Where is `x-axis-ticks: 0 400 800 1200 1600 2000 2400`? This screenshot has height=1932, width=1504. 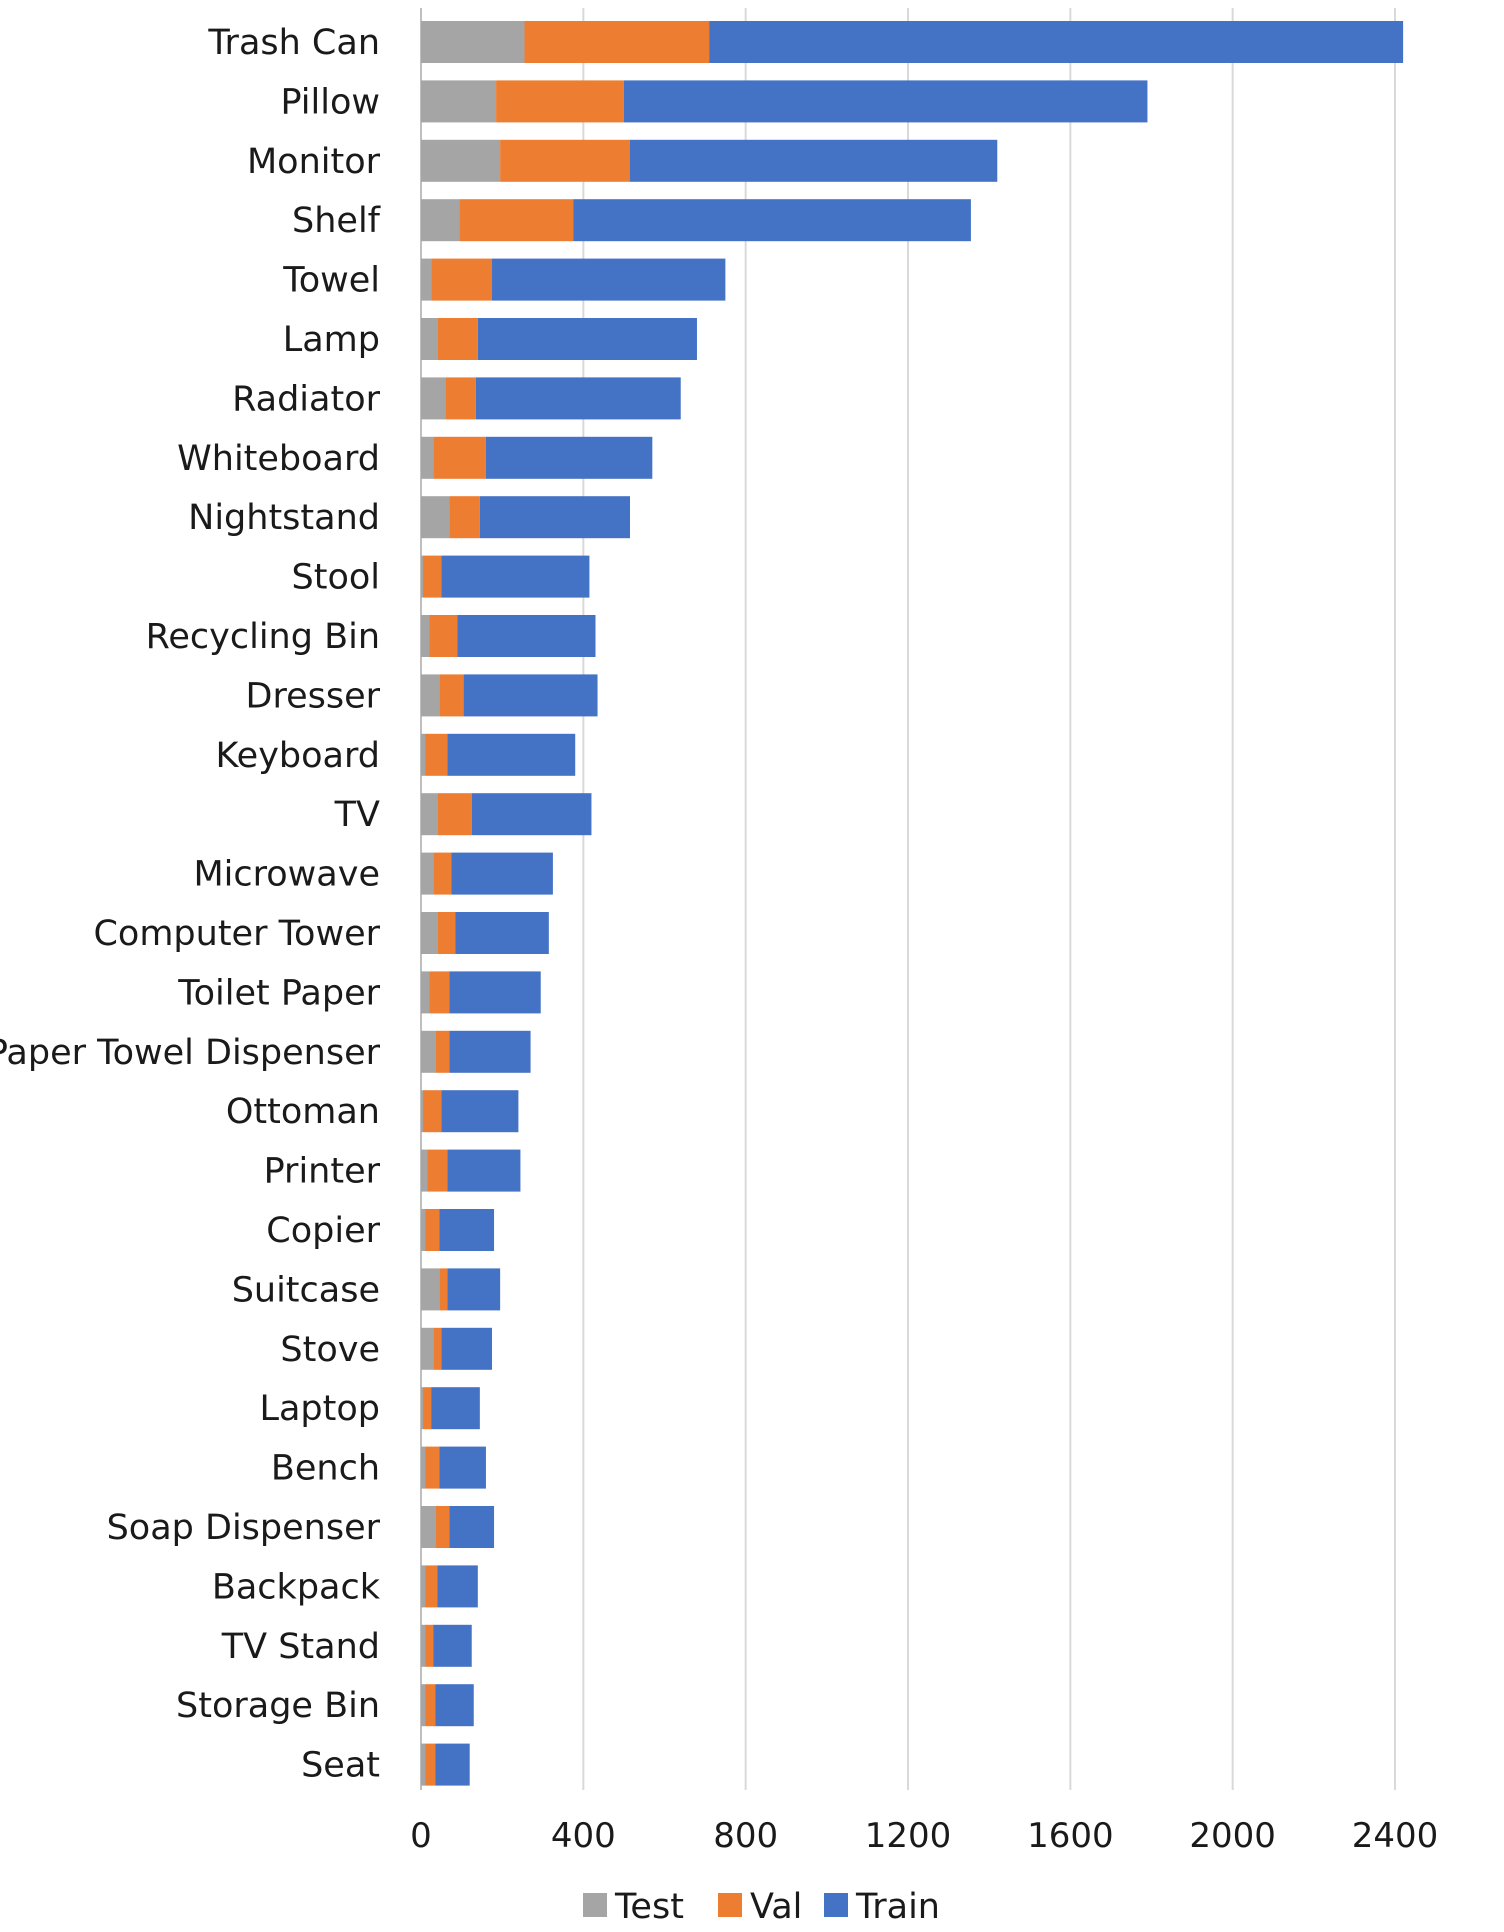
x-axis-ticks: 0 400 800 1200 1600 2000 2400 is located at coordinates (924, 1836).